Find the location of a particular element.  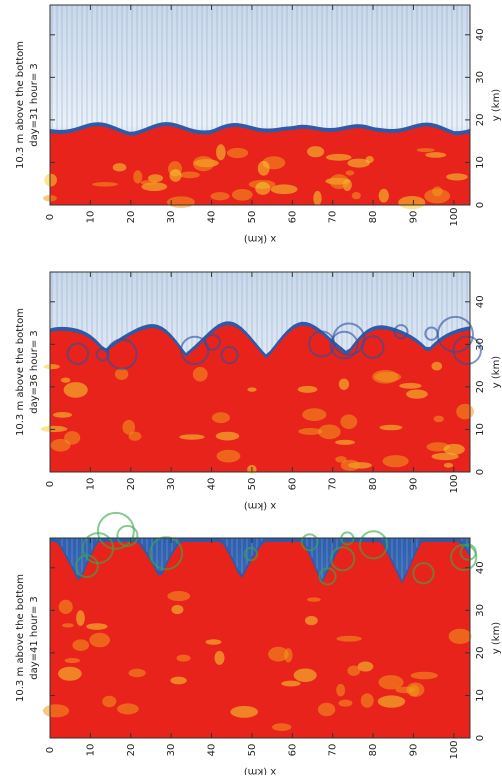

panel-label: day=36 hour= 3 is located at coordinates (34, 372).